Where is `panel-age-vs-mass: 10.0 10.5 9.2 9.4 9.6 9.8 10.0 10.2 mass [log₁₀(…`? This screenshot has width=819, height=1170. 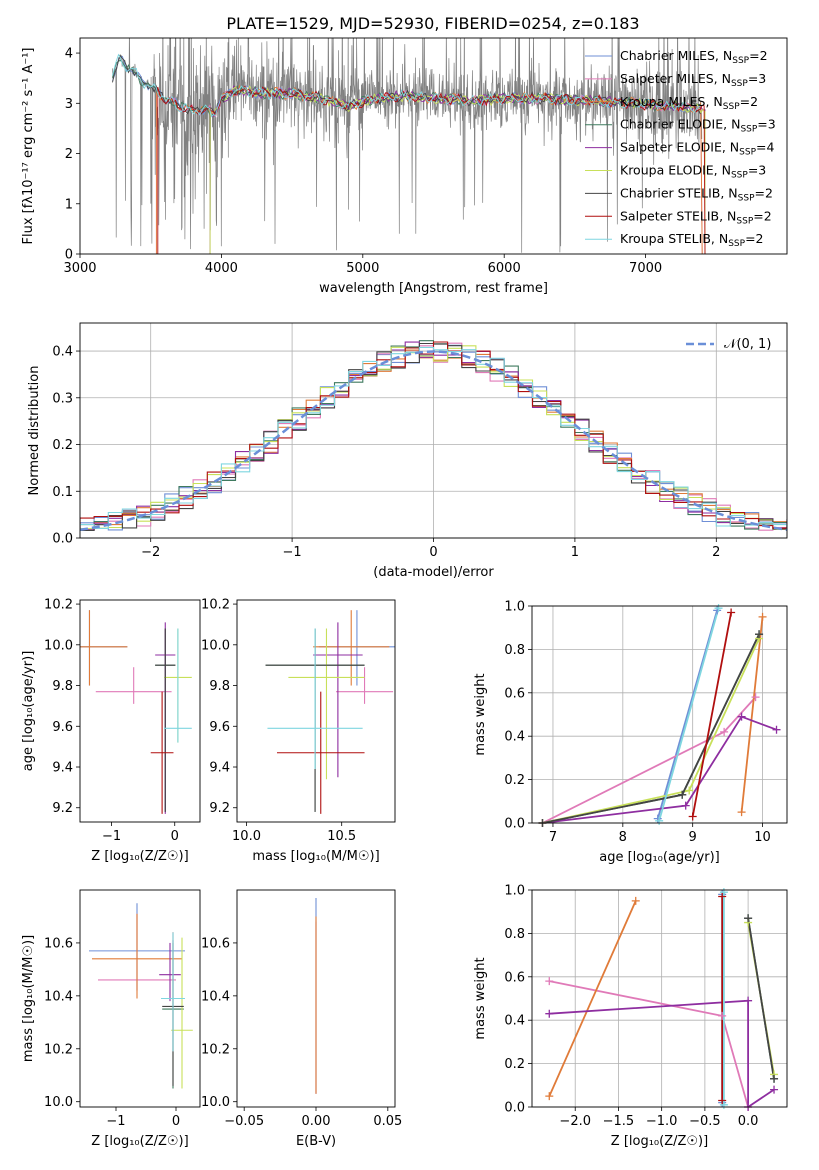
panel-age-vs-mass: 10.0 10.5 9.2 9.4 9.6 9.8 10.0 10.2 mass [log₁₀(… is located at coordinates (298, 731).